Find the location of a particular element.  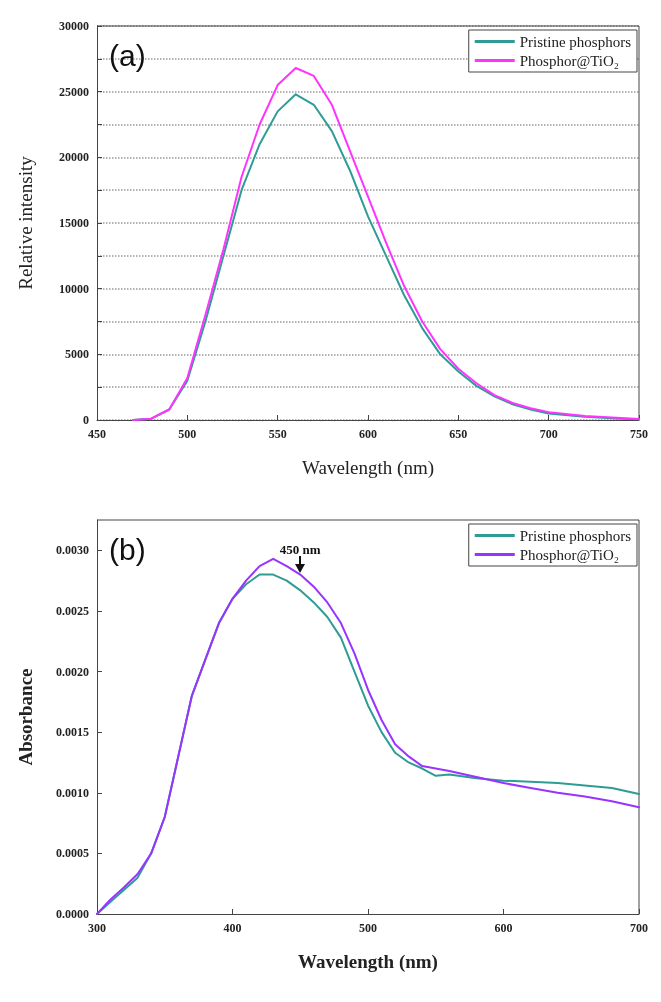

x-tick-label: 450 is located at coordinates (97, 434).